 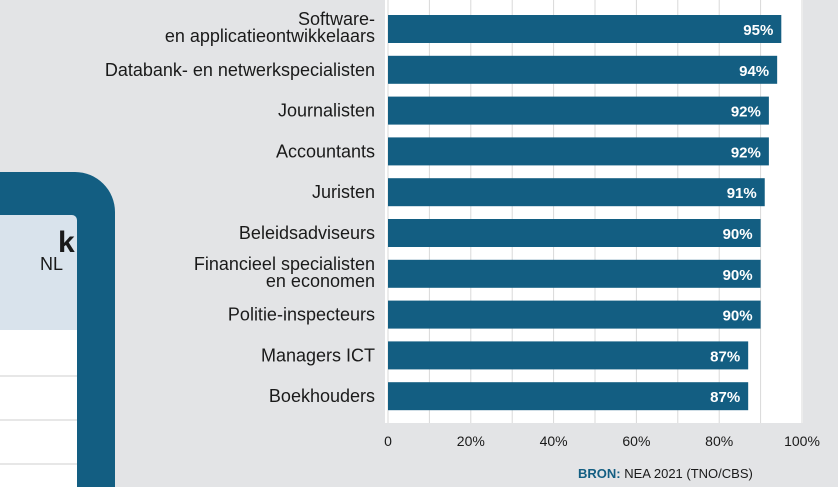 What do you see at coordinates (758, 30) in the screenshot?
I see `value-label: 95%` at bounding box center [758, 30].